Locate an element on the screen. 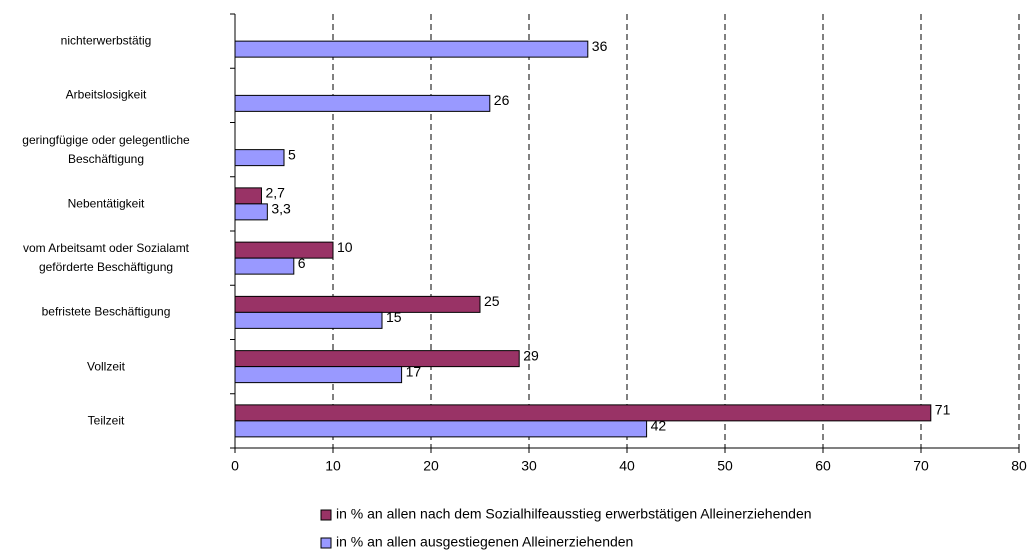  value-label: 36 is located at coordinates (600, 46).